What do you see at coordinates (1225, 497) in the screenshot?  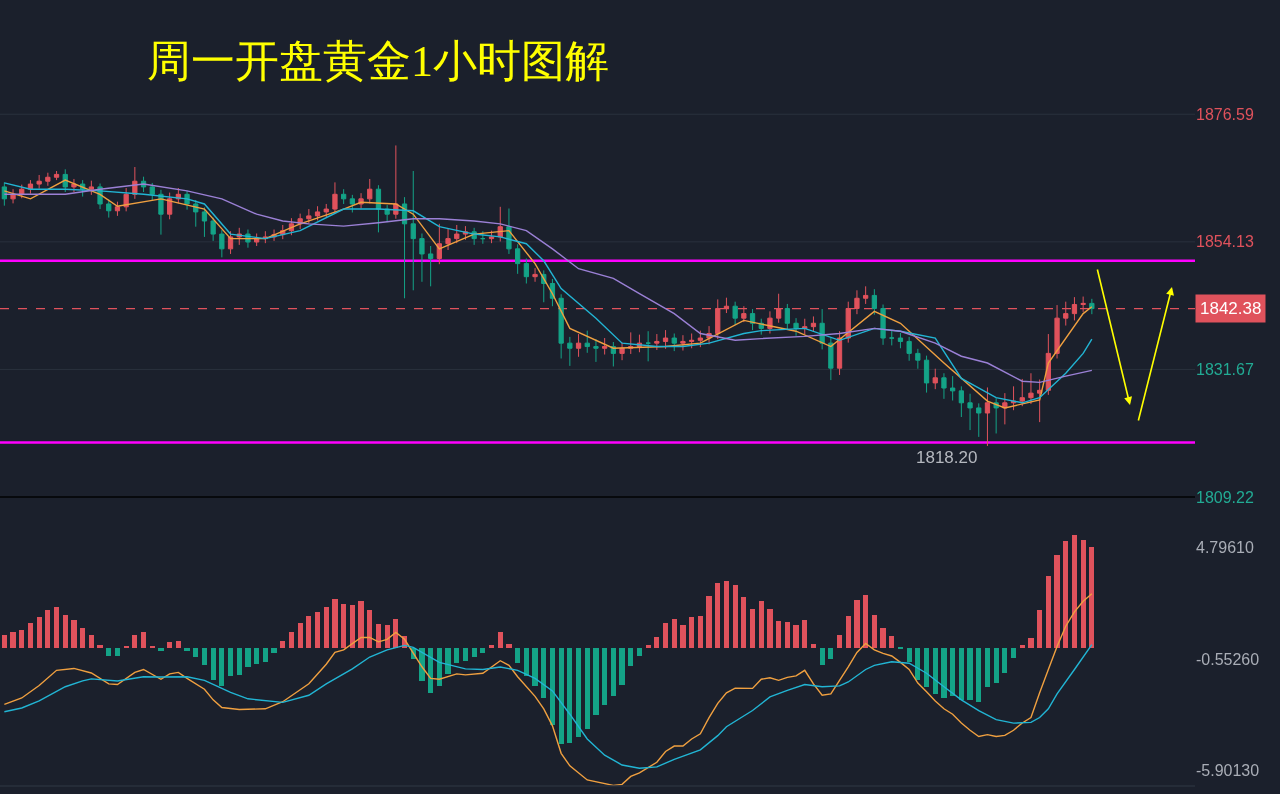 I see `y-tick-label: 1809.22` at bounding box center [1225, 497].